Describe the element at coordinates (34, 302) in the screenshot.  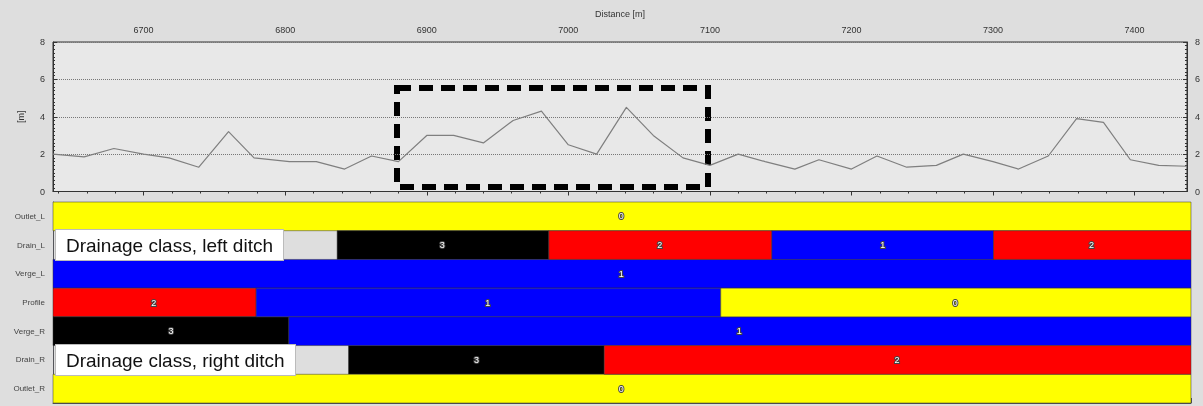
I see `y-tick-label: Profile` at that location.